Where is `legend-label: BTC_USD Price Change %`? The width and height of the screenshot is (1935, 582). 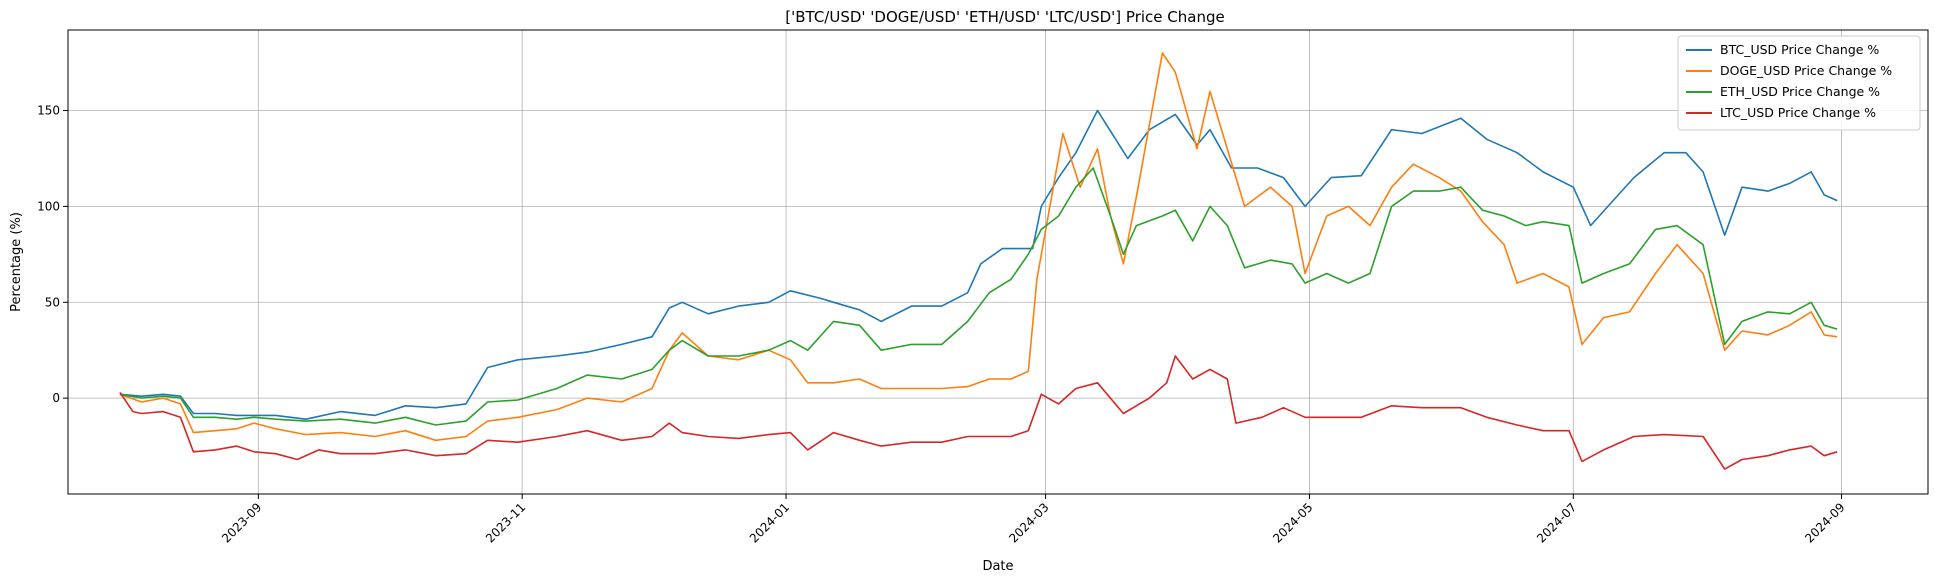 legend-label: BTC_USD Price Change % is located at coordinates (1799, 49).